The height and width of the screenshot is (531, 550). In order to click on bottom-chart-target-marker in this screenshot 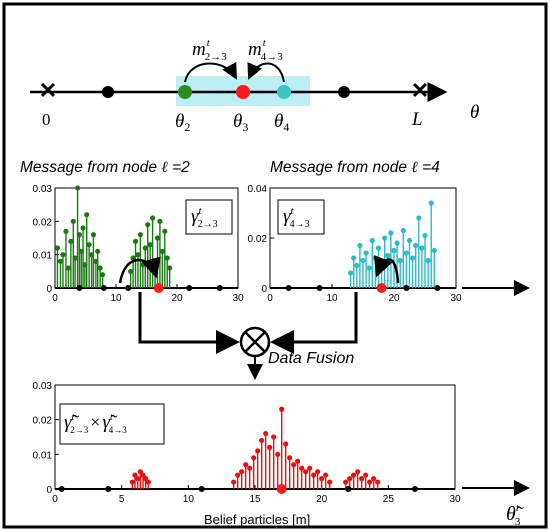, I will do `click(281, 489)`.